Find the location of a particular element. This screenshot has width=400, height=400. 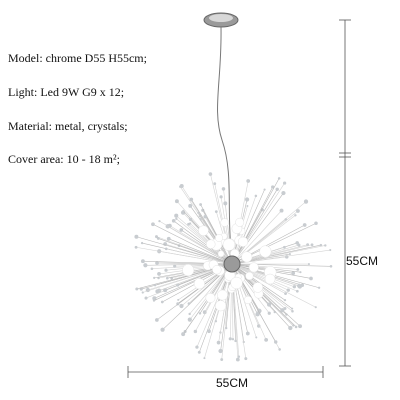

spec-line: Material: metal, crystals; is located at coordinates (68, 126).